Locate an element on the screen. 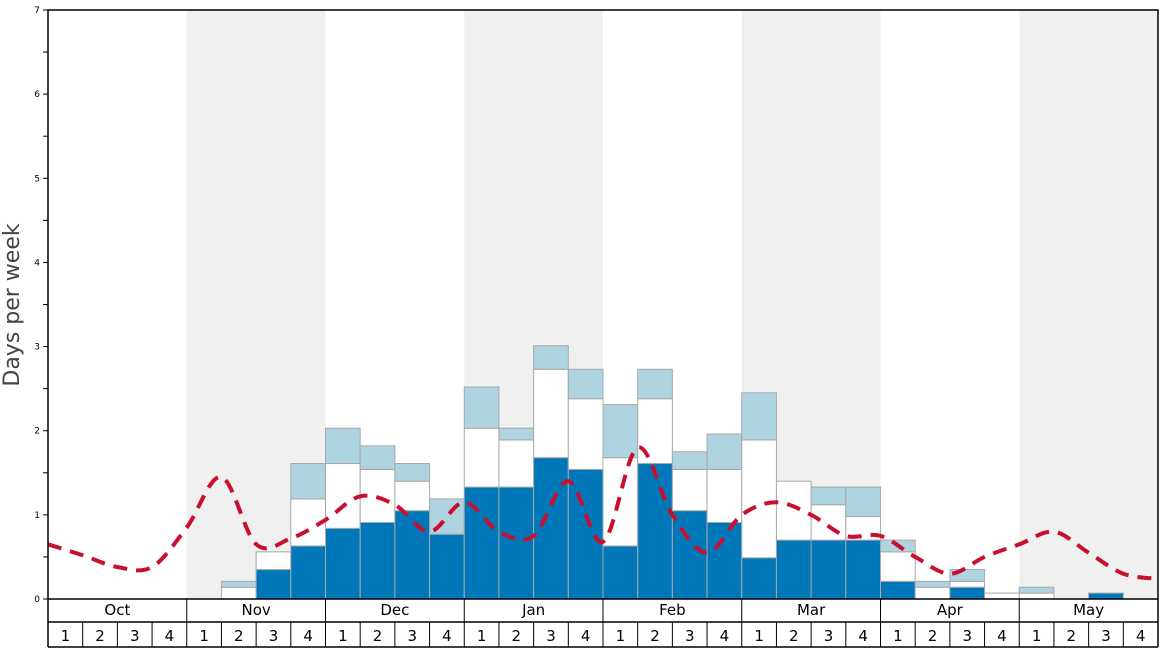 Image resolution: width=1168 pixels, height=648 pixels. y-axis-title: Days per week is located at coordinates (12, 304).